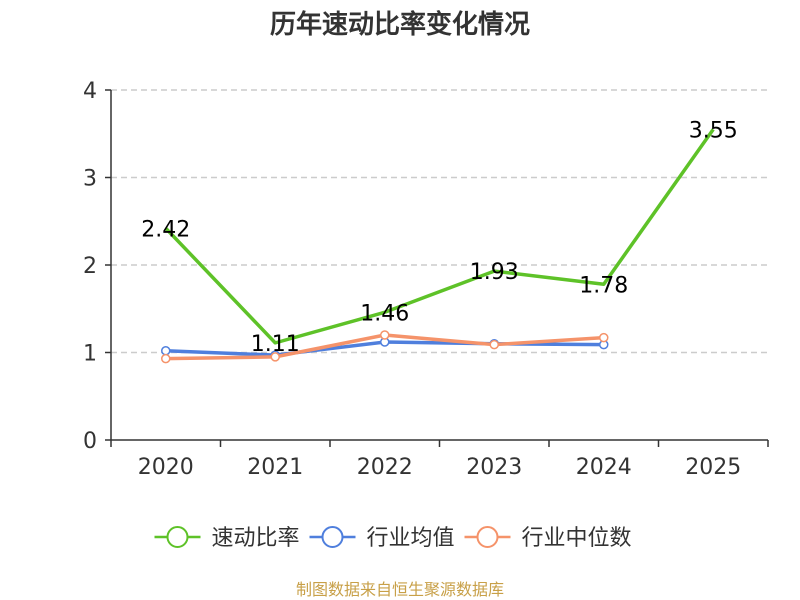 The height and width of the screenshot is (600, 800). I want to click on x-tick-label: 2020, so click(166, 467).